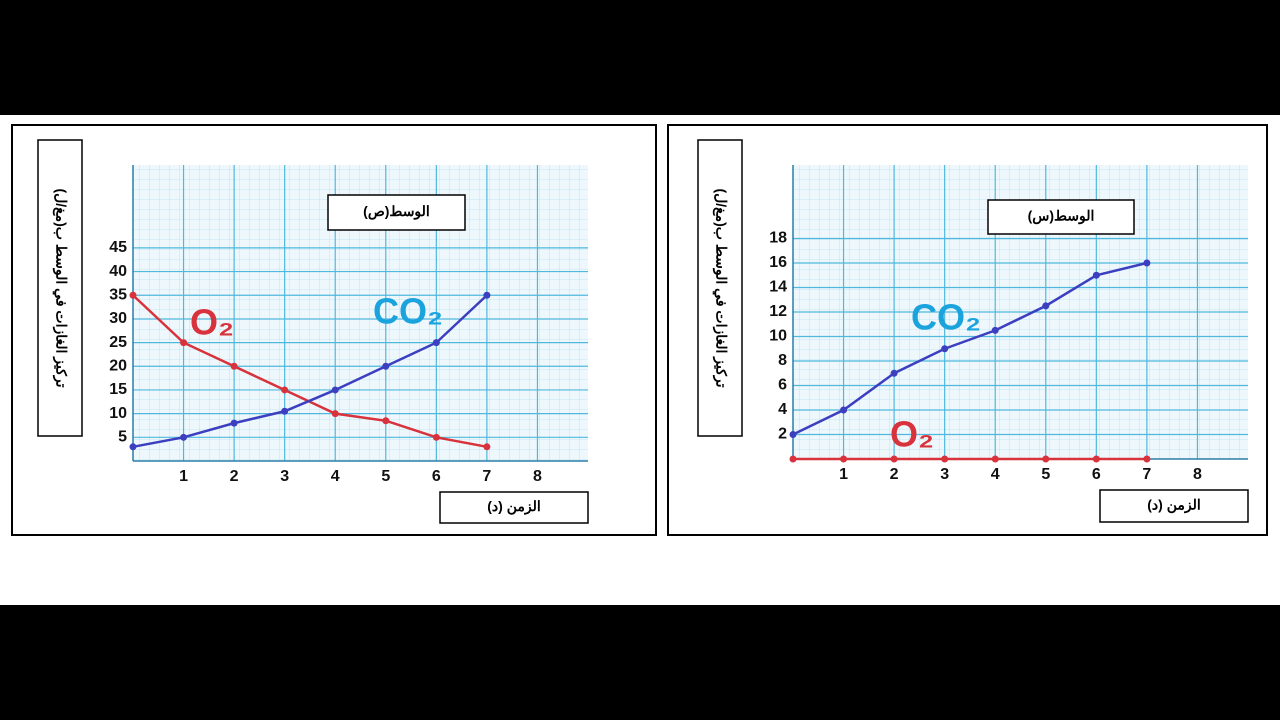  Describe the element at coordinates (118, 318) in the screenshot. I see `y-tick-label: 30` at that location.